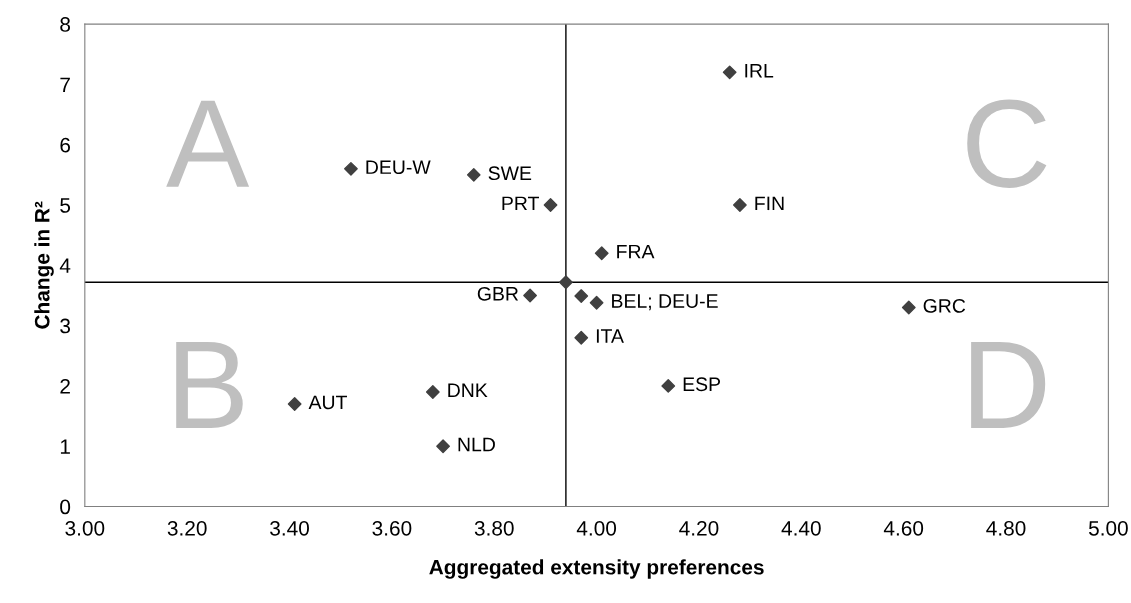  I want to click on y-tick-label: 5, so click(65, 205).